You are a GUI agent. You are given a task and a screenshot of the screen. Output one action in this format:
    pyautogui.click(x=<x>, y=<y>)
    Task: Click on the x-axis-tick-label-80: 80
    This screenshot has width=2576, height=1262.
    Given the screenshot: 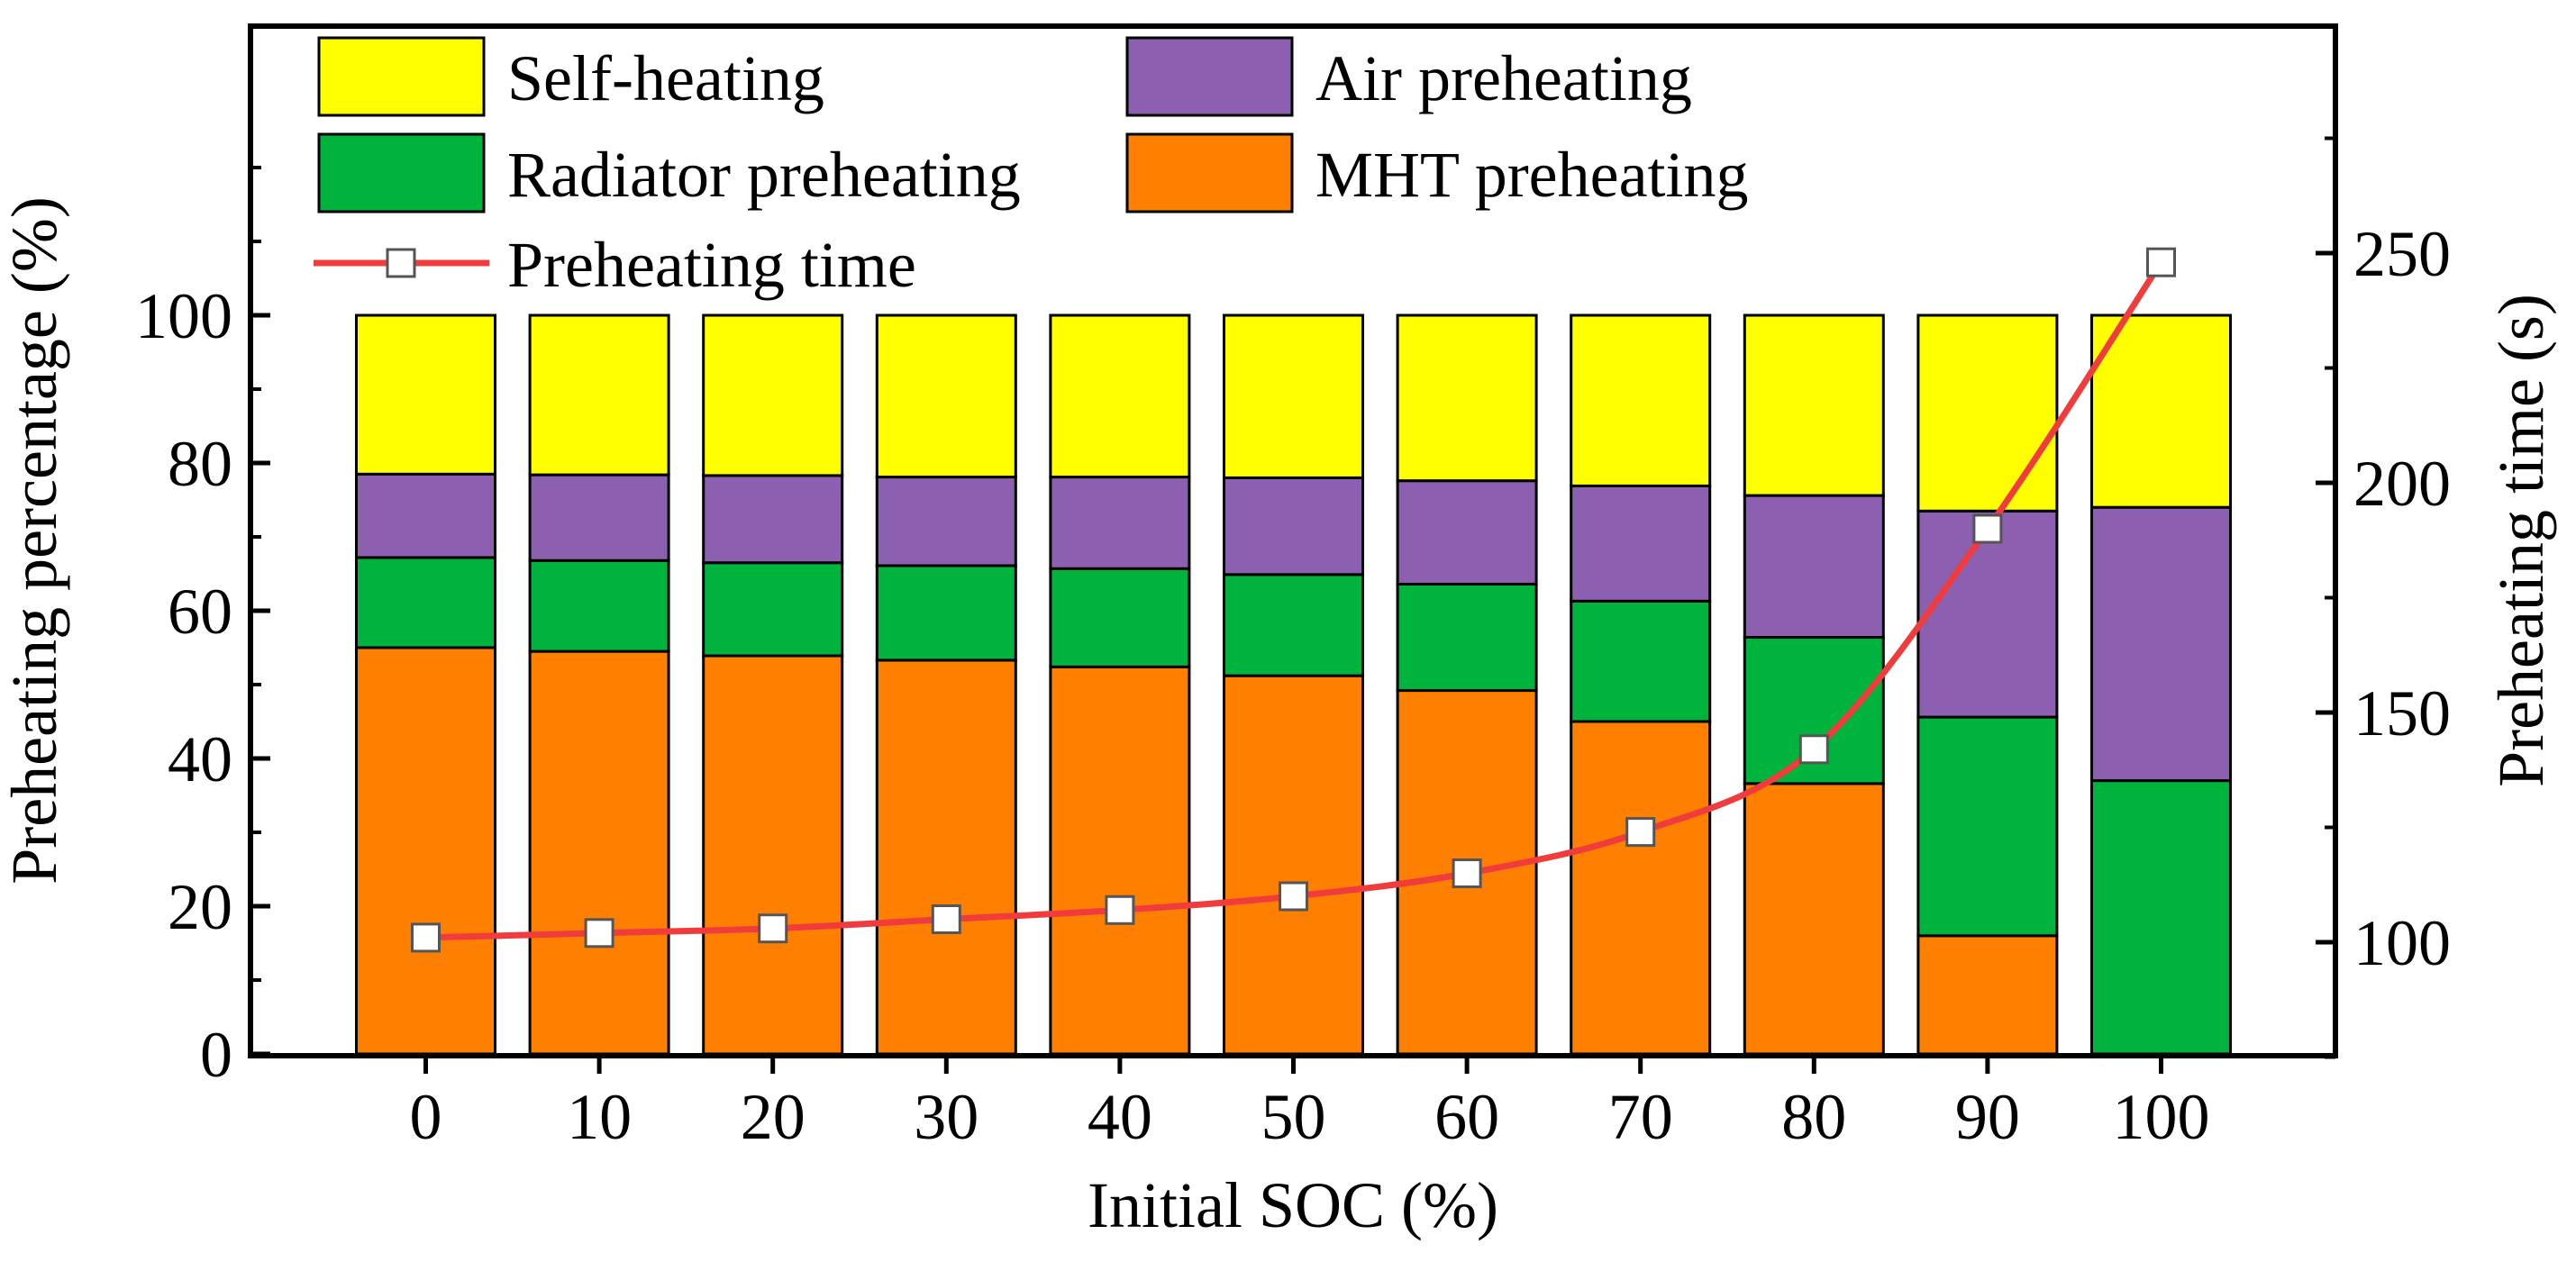 What is the action you would take?
    pyautogui.click(x=1813, y=1117)
    